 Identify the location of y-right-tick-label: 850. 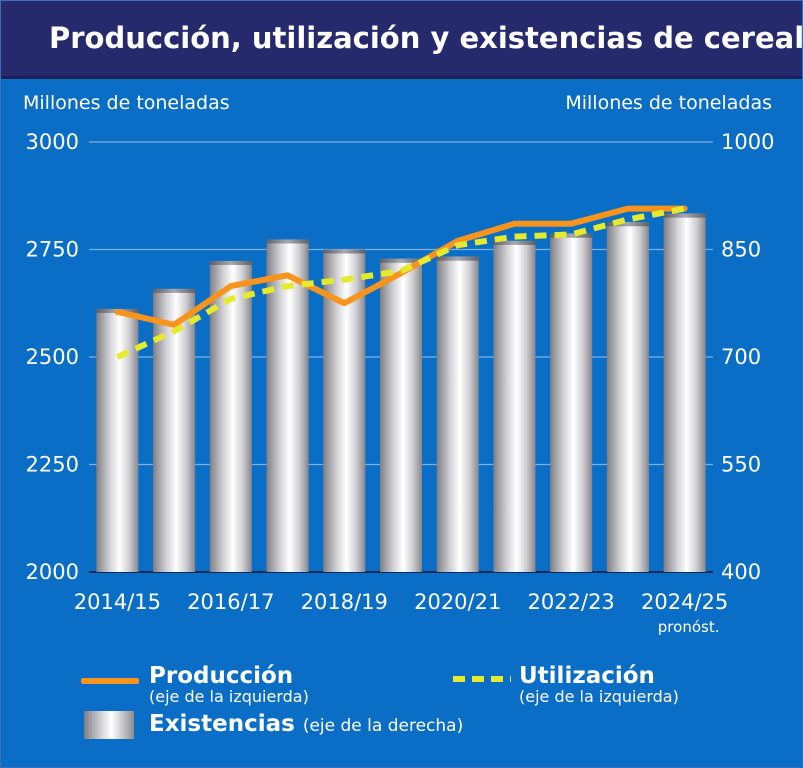
(741, 250).